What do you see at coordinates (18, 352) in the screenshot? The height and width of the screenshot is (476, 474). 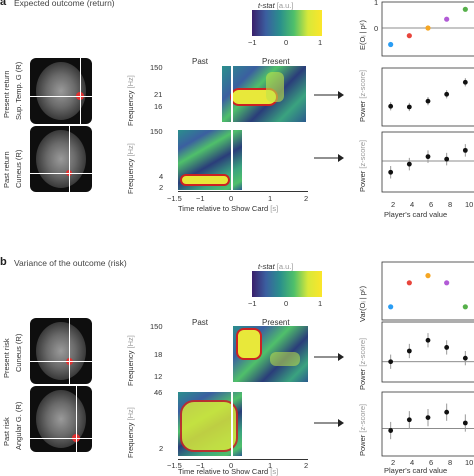 I see `row-b1-region: Cuneus (R)` at bounding box center [18, 352].